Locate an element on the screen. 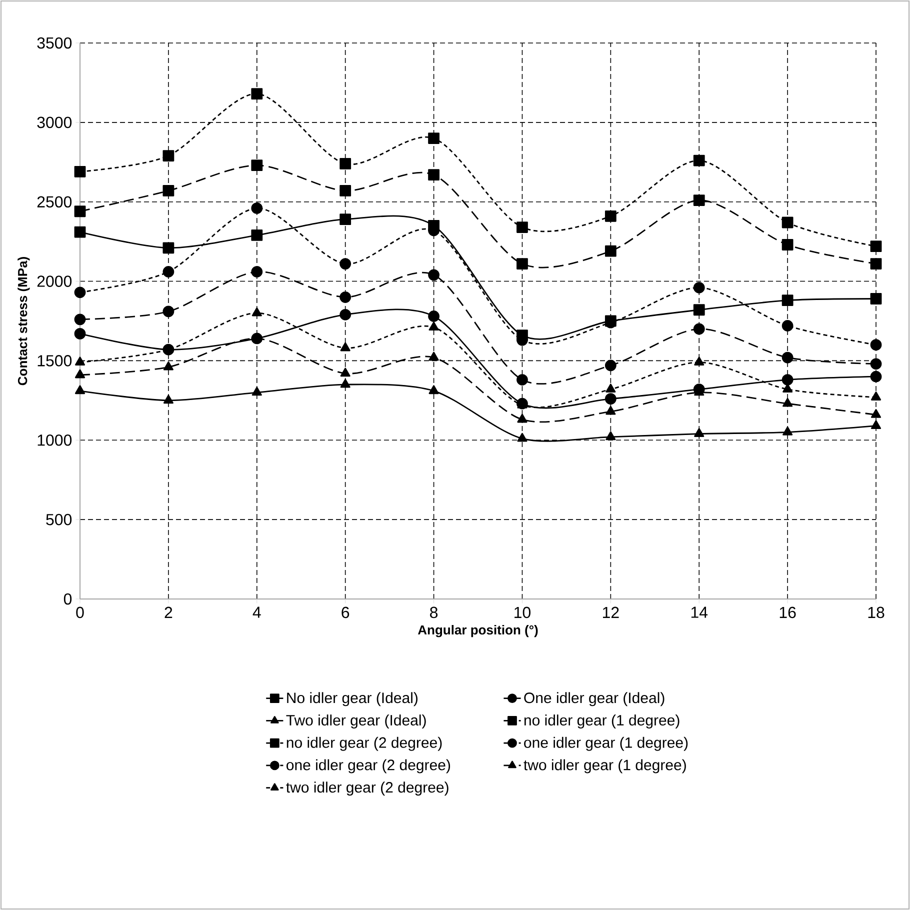  x-tick-label: 0 is located at coordinates (80, 612).